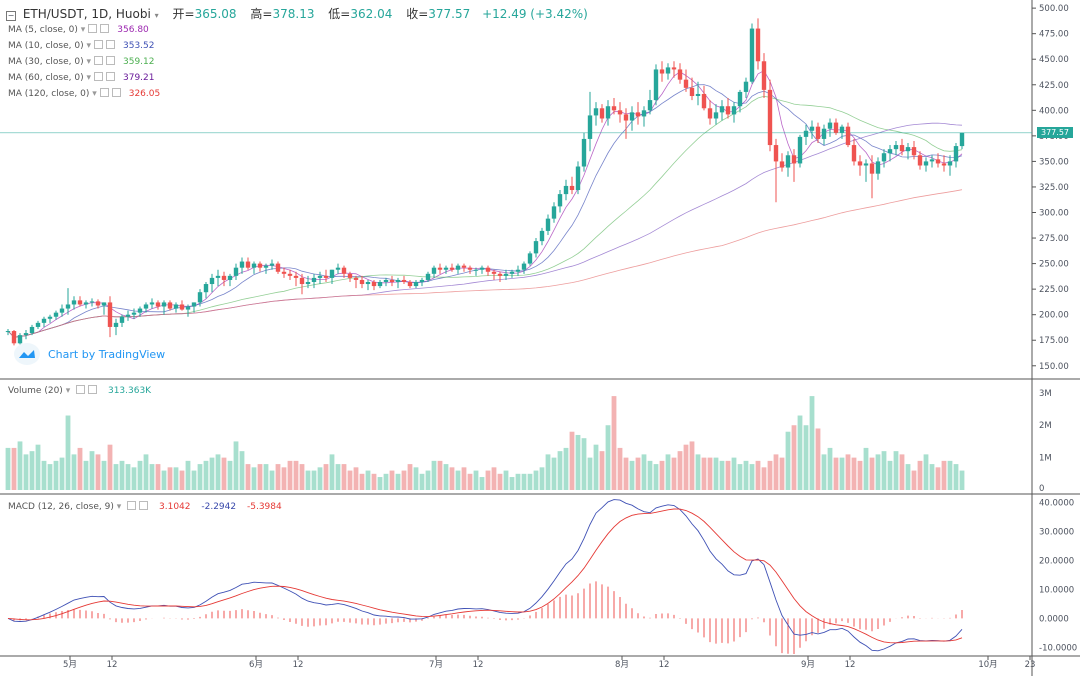 The image size is (1080, 676). Describe the element at coordinates (1054, 619) in the screenshot. I see `macd-tick-label: 0.0000` at that location.